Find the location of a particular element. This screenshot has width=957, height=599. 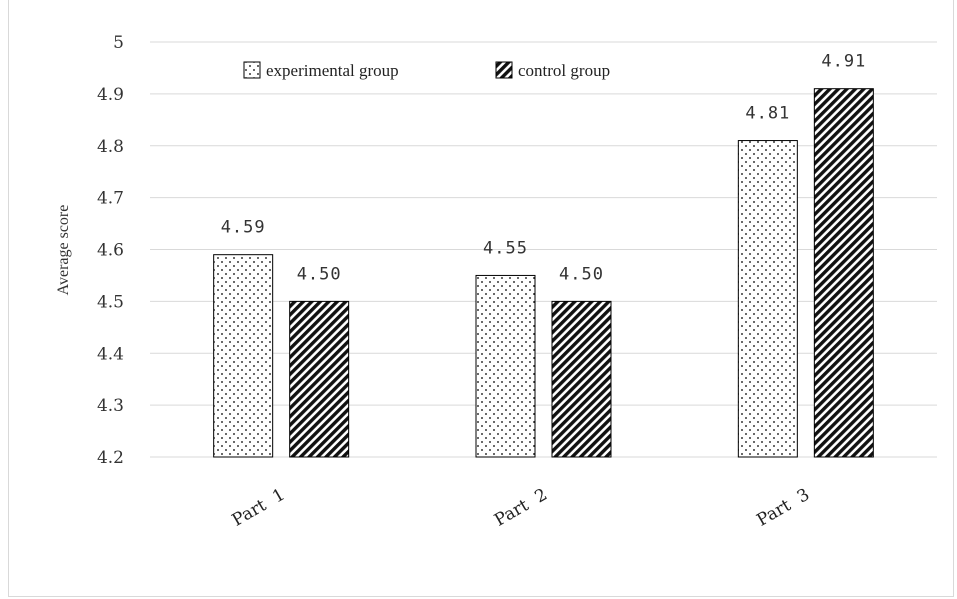

data-label: 4.55 is located at coordinates (505, 248).